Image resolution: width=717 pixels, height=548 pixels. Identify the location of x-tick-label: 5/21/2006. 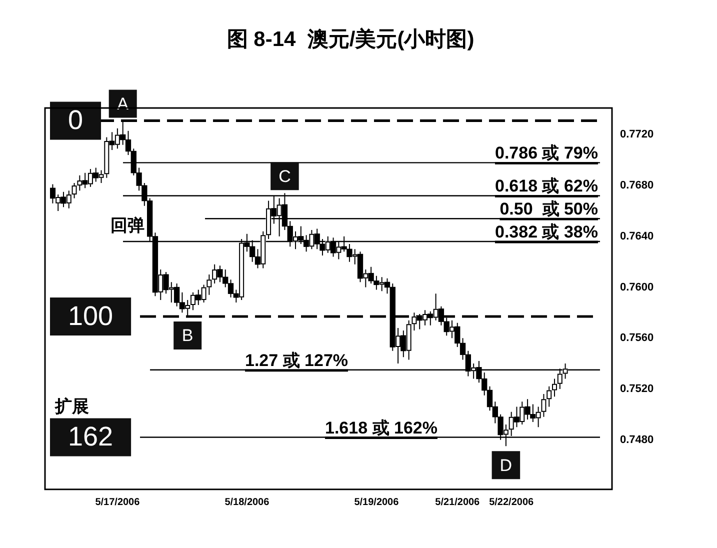
(457, 502).